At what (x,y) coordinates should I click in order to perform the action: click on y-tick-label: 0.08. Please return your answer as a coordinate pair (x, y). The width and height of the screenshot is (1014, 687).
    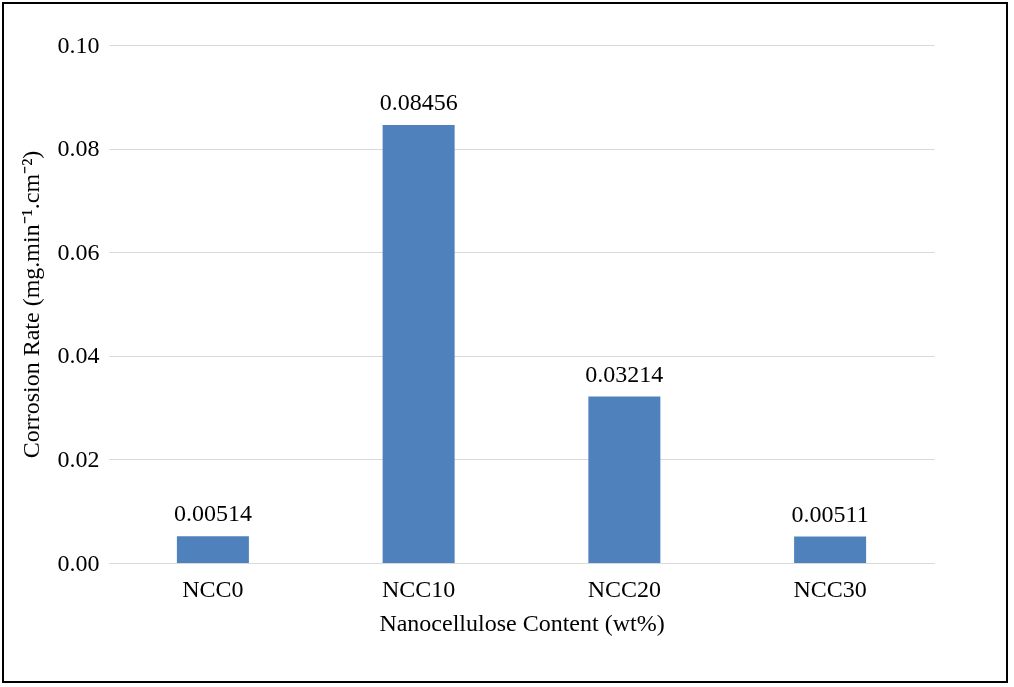
    Looking at the image, I should click on (78, 148).